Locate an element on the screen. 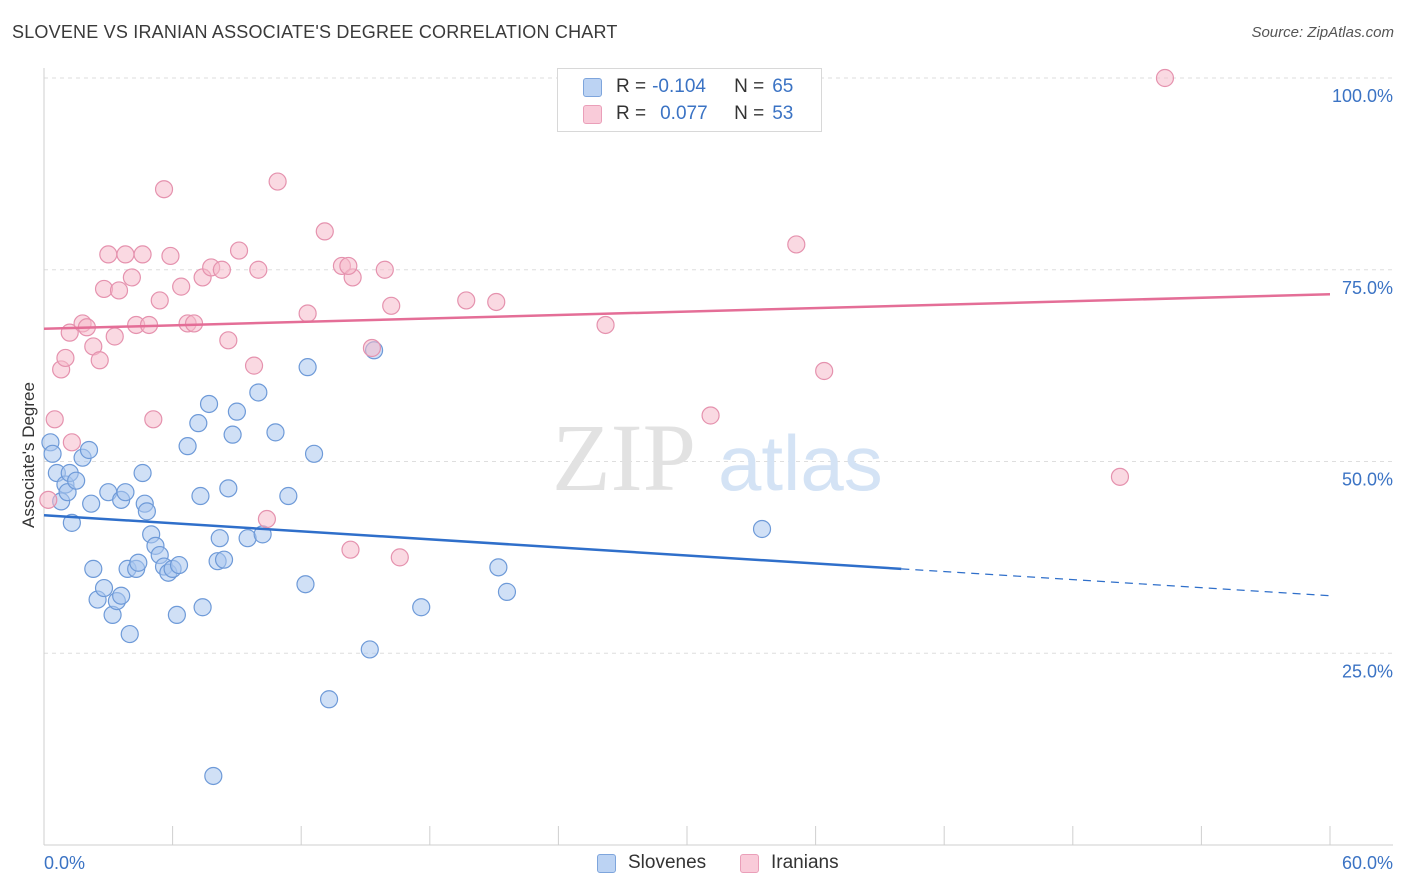 The height and width of the screenshot is (892, 1406). bottom-legend-iranians: Iranians is located at coordinates (789, 863).